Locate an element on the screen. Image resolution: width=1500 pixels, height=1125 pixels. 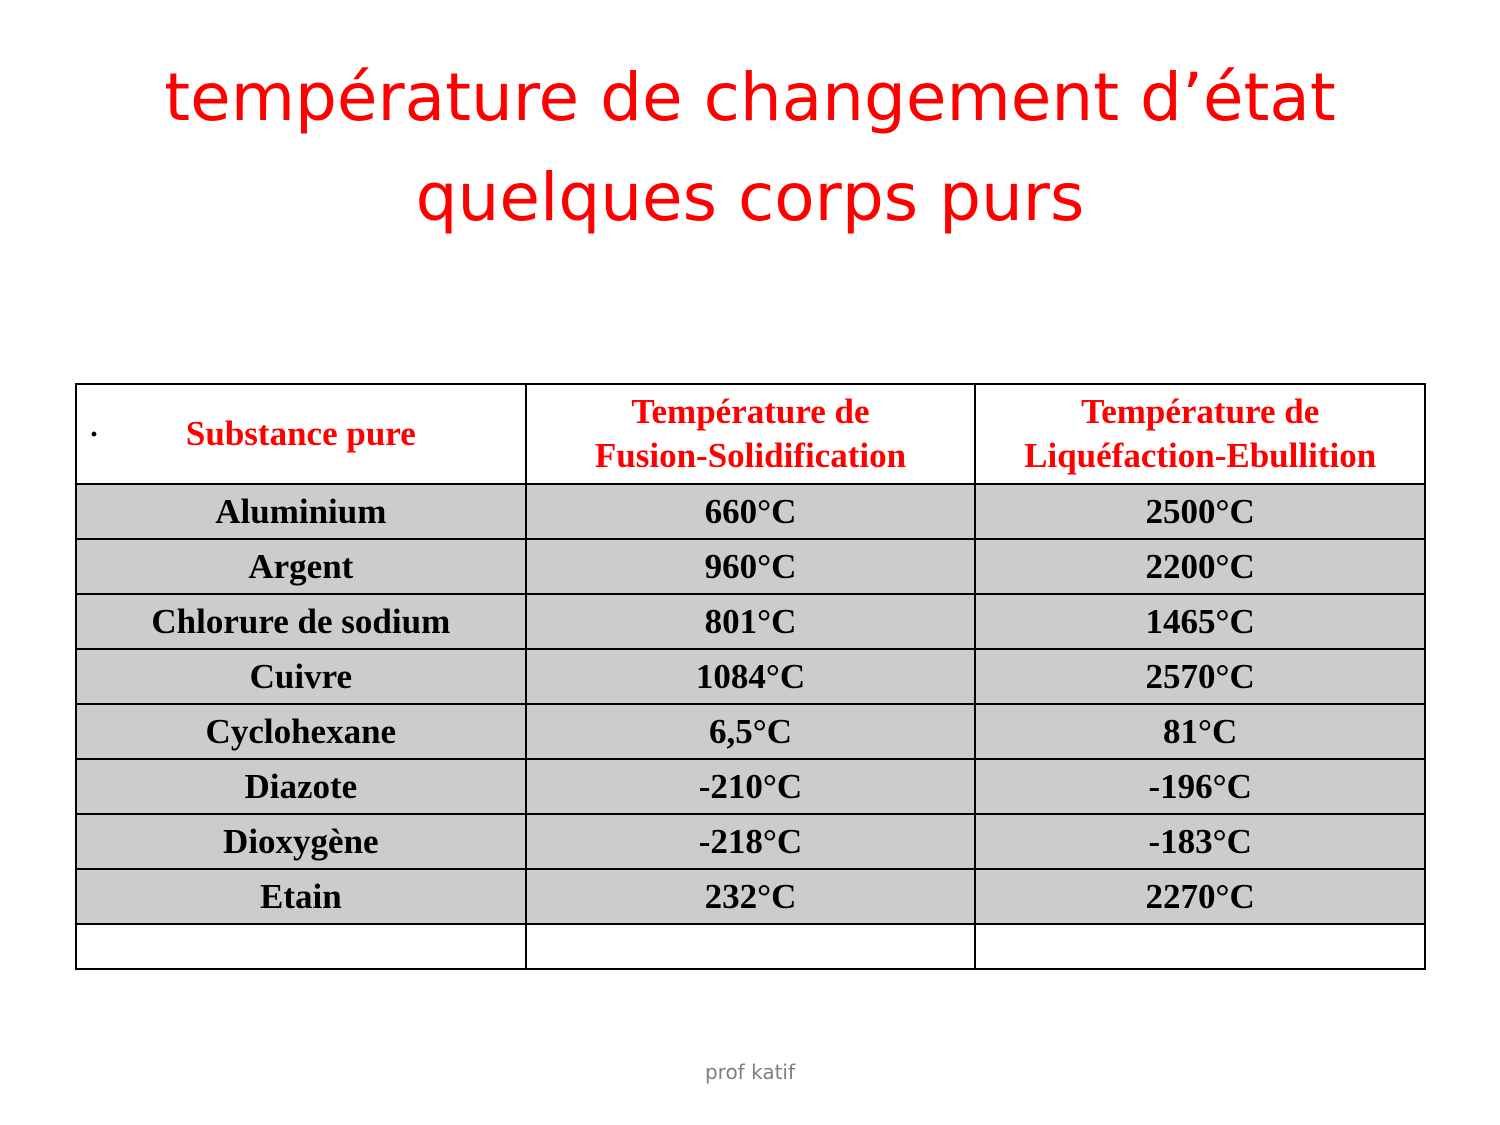
table-row: Diazote -210°C -196°C is located at coordinates (750, 786).